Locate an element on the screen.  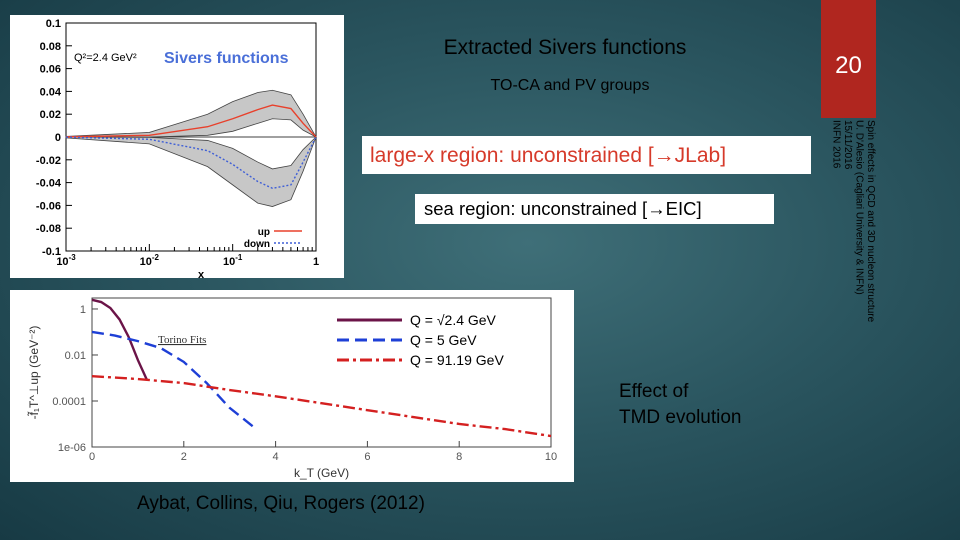
tmd-note-line: TMD evolution is located at coordinates (680, 417).